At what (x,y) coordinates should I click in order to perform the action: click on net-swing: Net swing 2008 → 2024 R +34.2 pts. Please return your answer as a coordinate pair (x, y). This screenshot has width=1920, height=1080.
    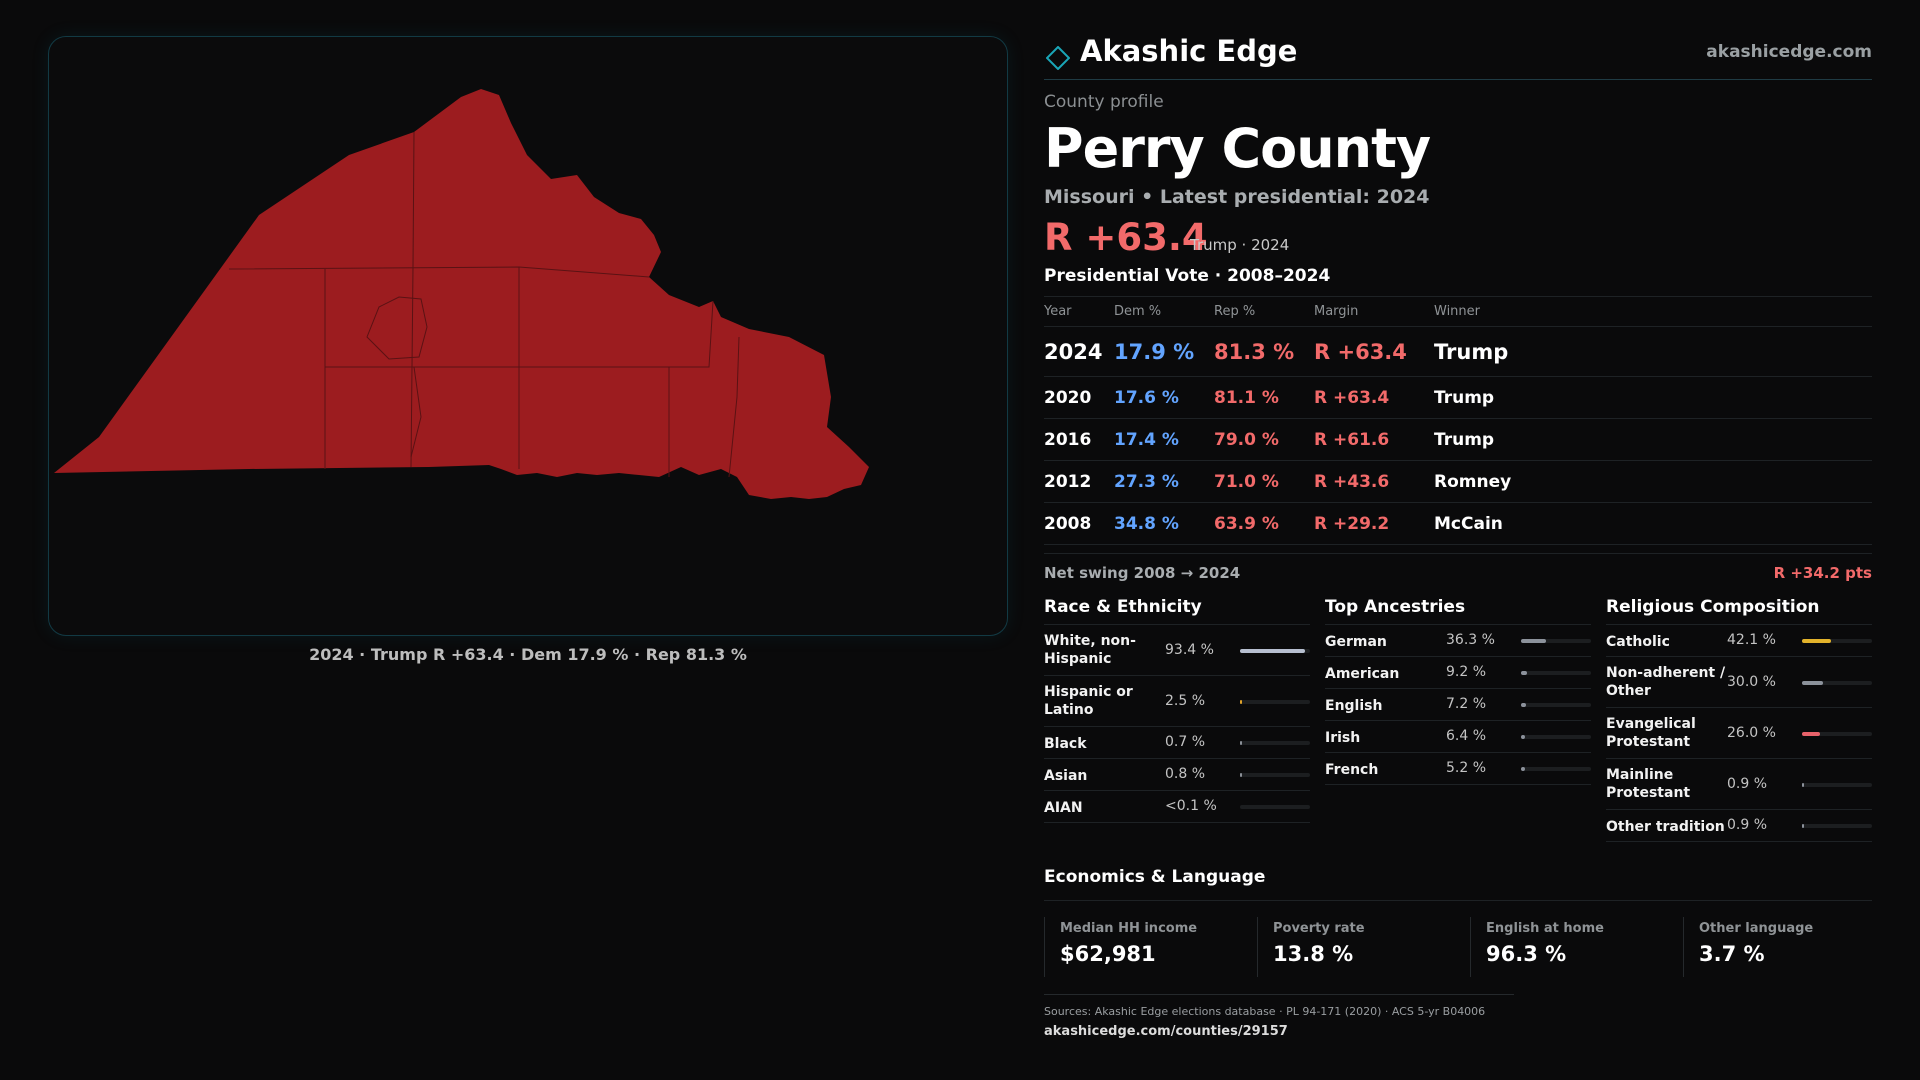
    Looking at the image, I should click on (1458, 570).